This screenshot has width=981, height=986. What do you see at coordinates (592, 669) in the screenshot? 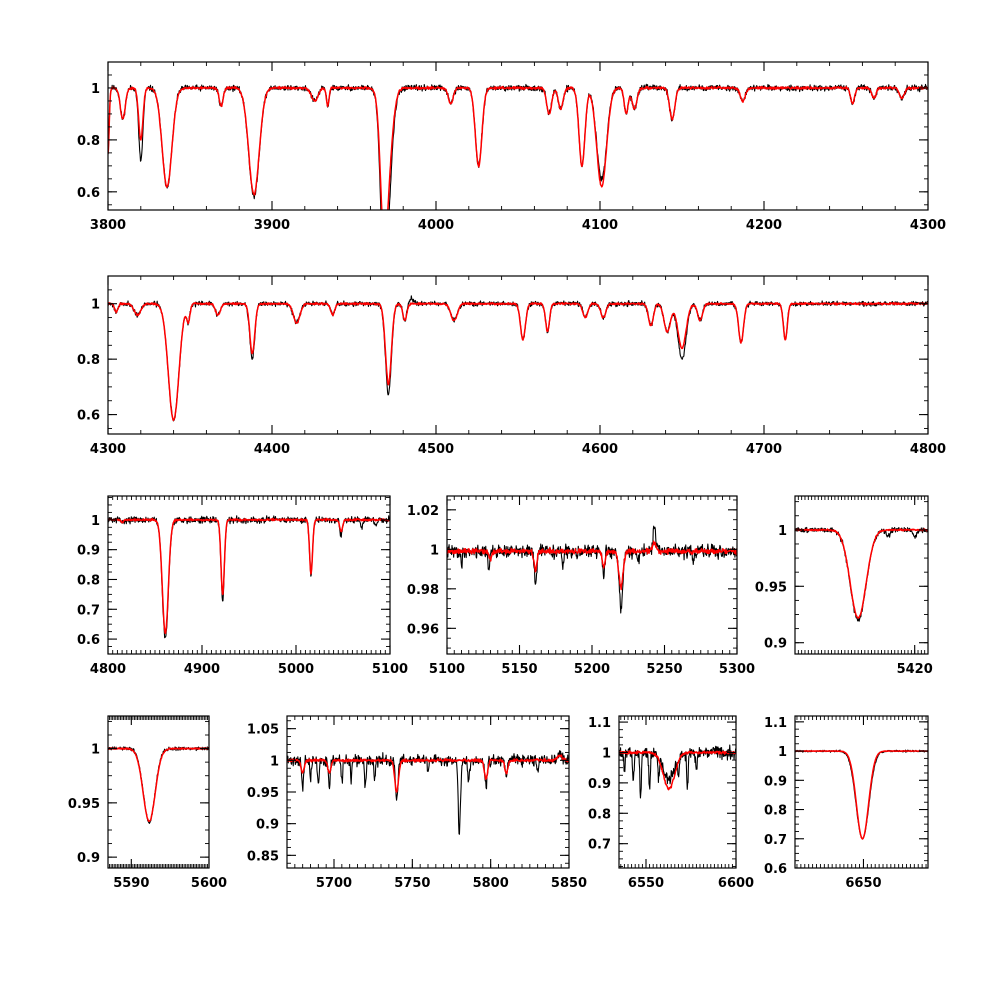
I see `x-tick-label: 5200` at bounding box center [592, 669].